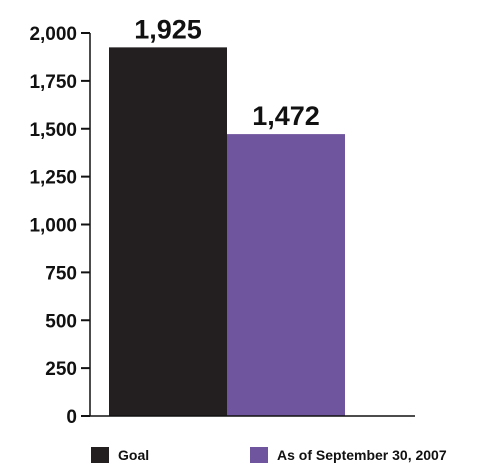 Image resolution: width=481 pixels, height=464 pixels. I want to click on y-tick-label: 750, so click(61, 273).